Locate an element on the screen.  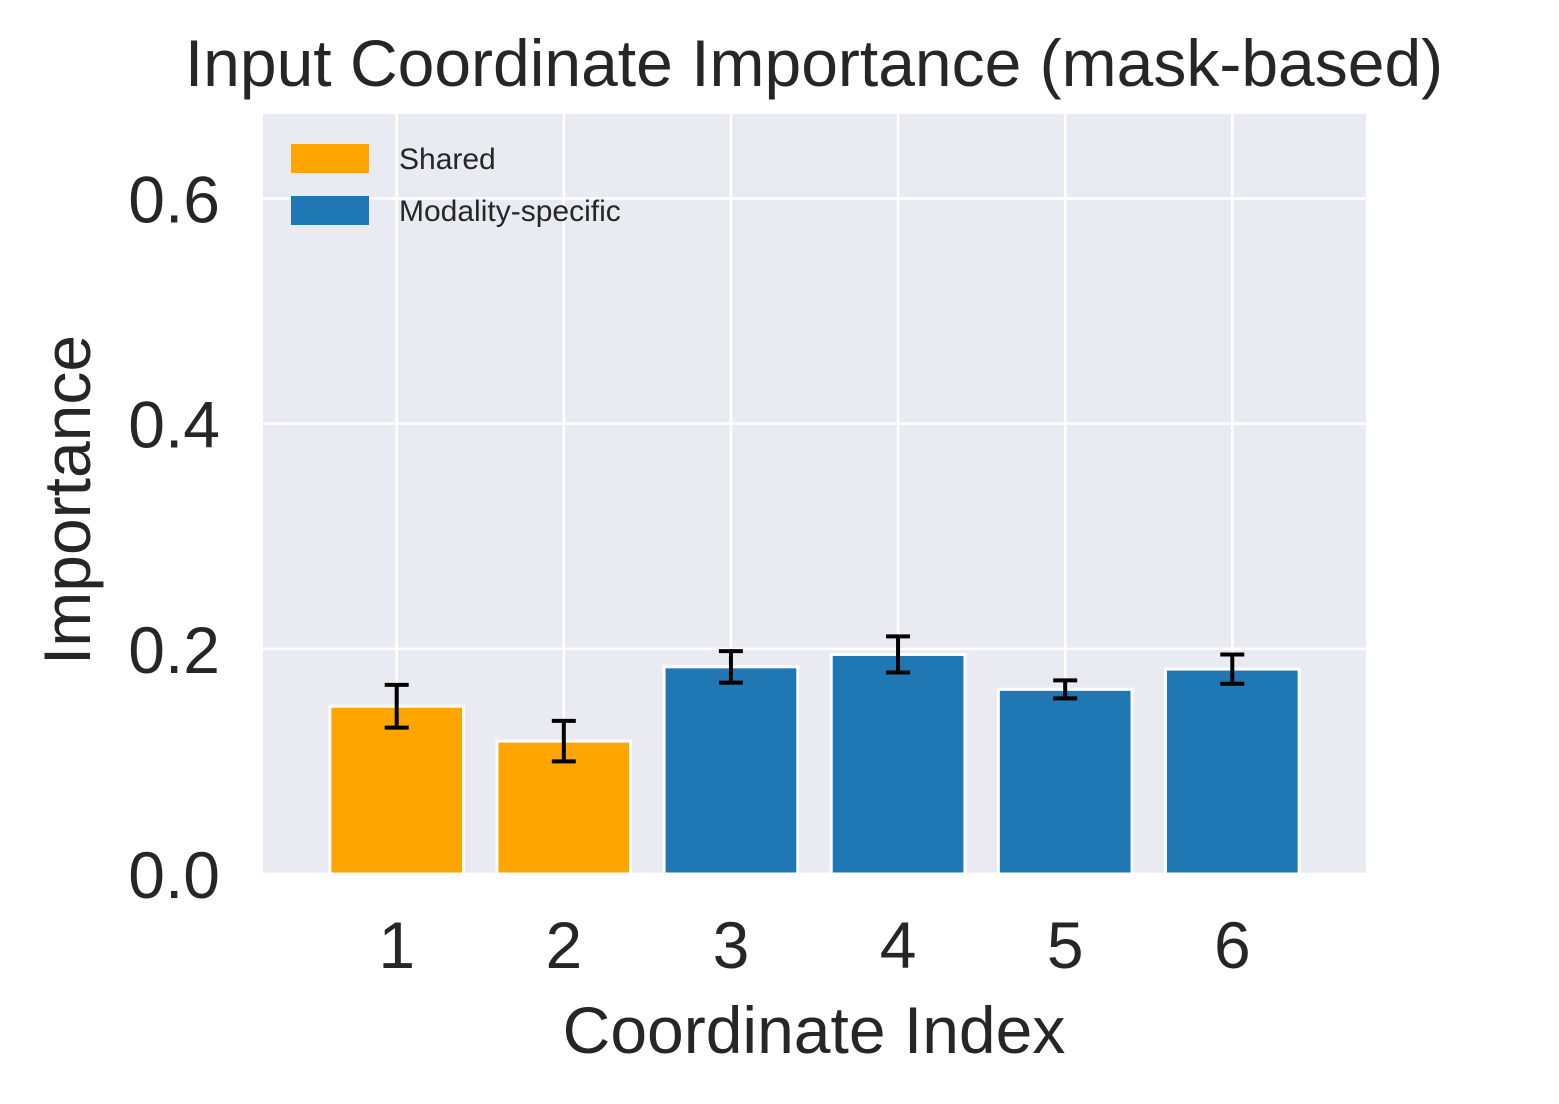
y-tick-labels: 0.0 0.2 0.4 0.6 is located at coordinates (174, 537).